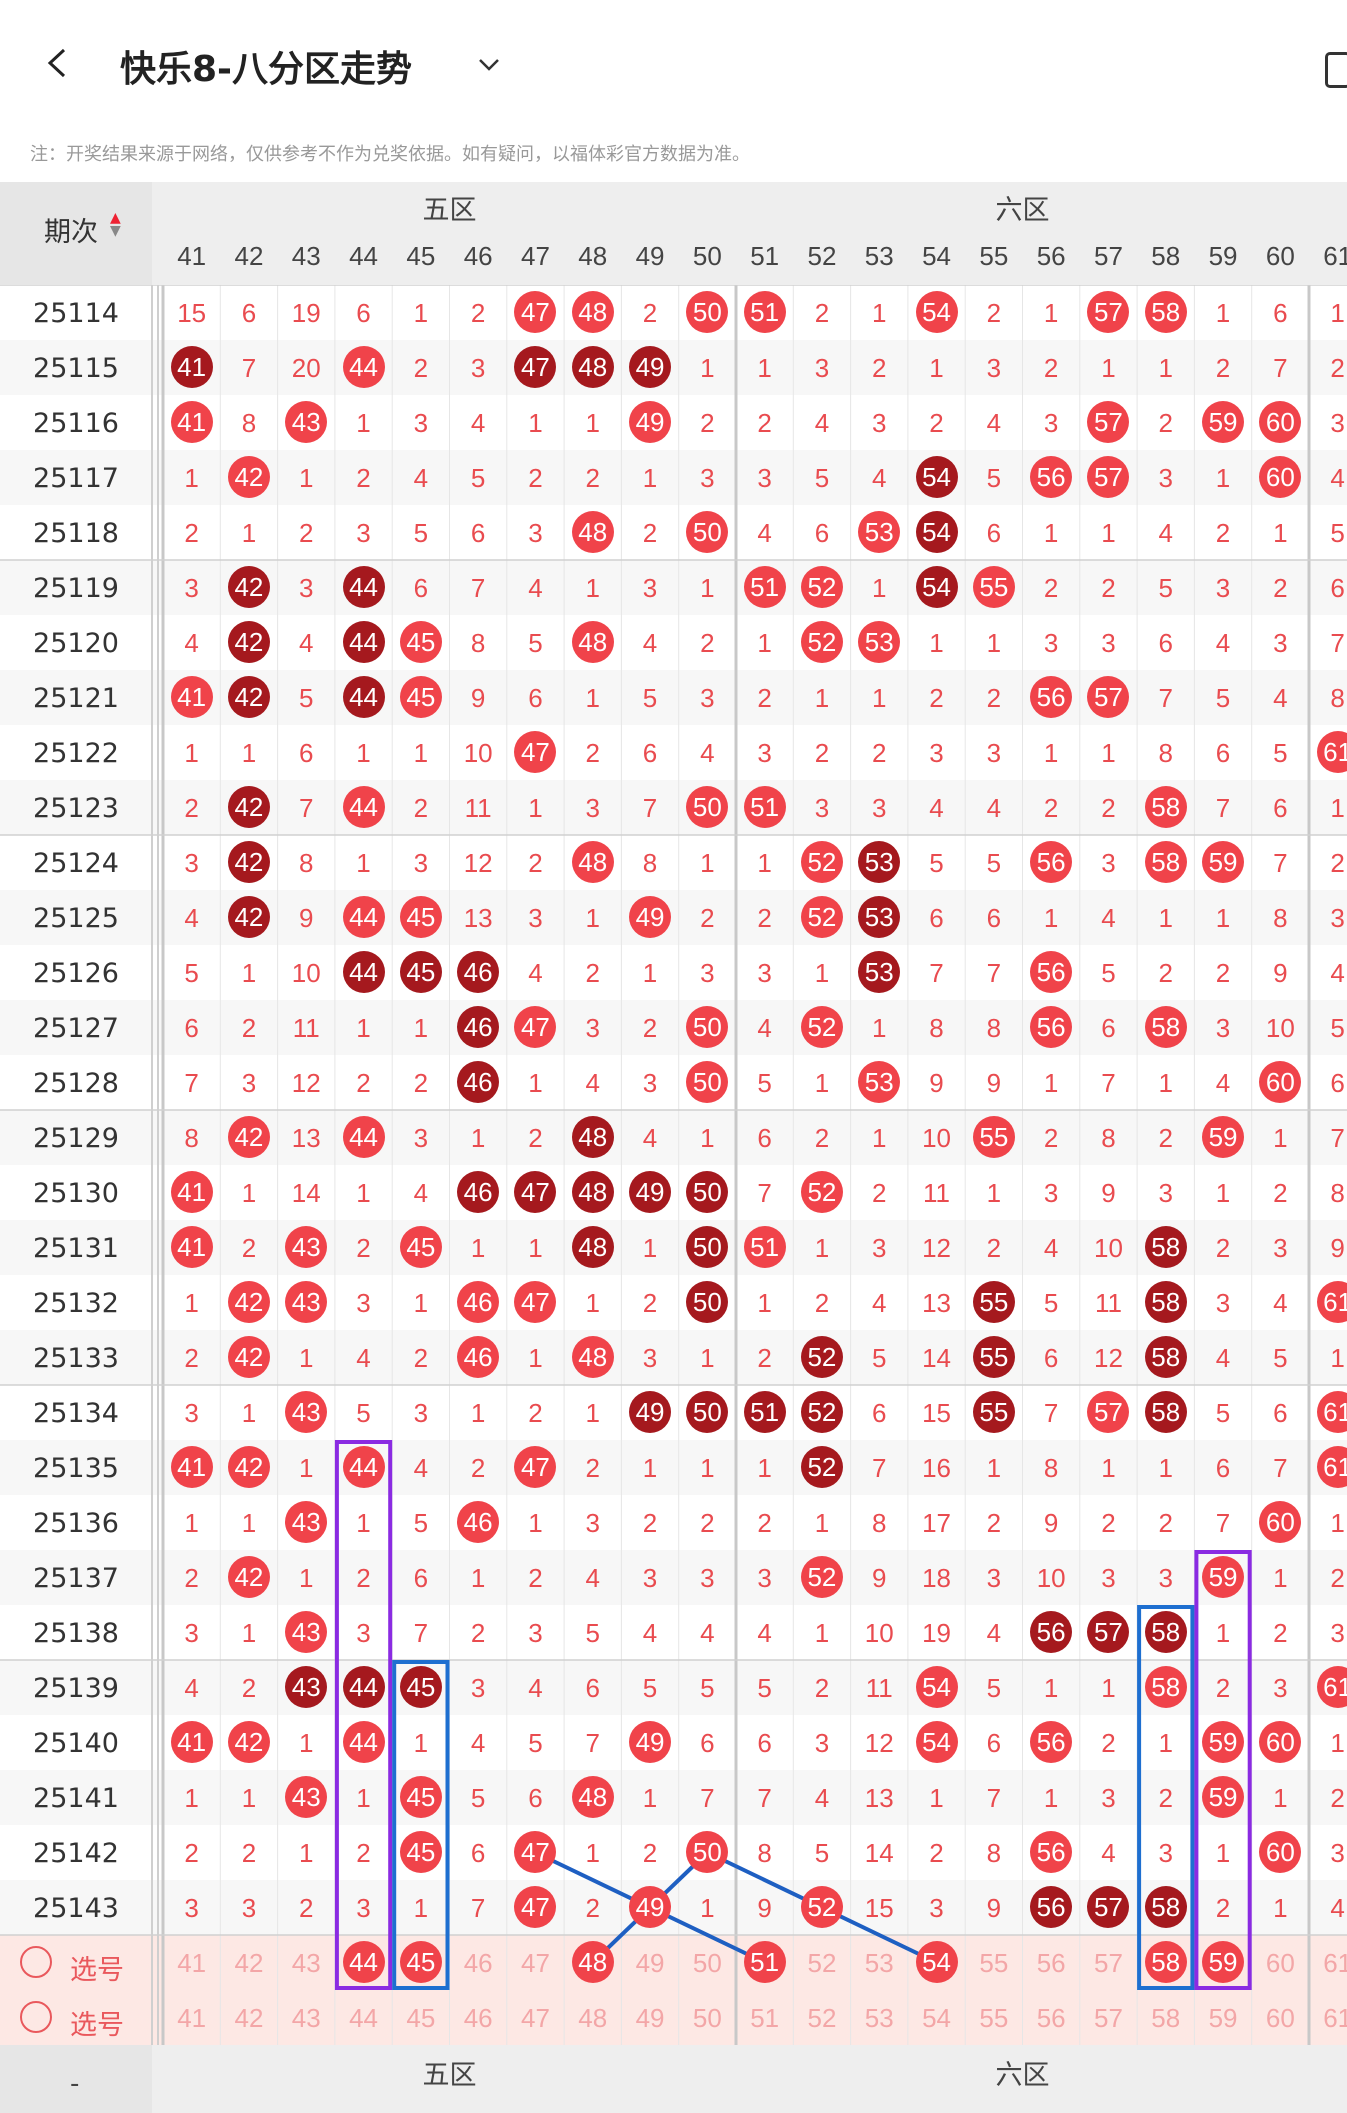 Image resolution: width=1347 pixels, height=2113 pixels. Describe the element at coordinates (363, 1962) in the screenshot. I see `selected-ball: 44` at that location.